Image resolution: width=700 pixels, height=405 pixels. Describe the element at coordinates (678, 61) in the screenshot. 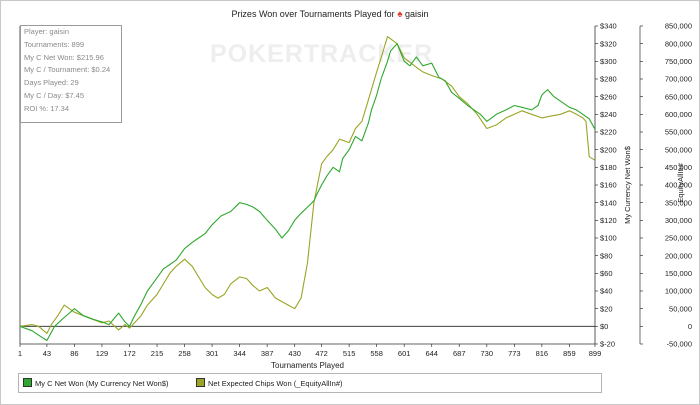

I see `y-tick-label-right: 750,000` at that location.